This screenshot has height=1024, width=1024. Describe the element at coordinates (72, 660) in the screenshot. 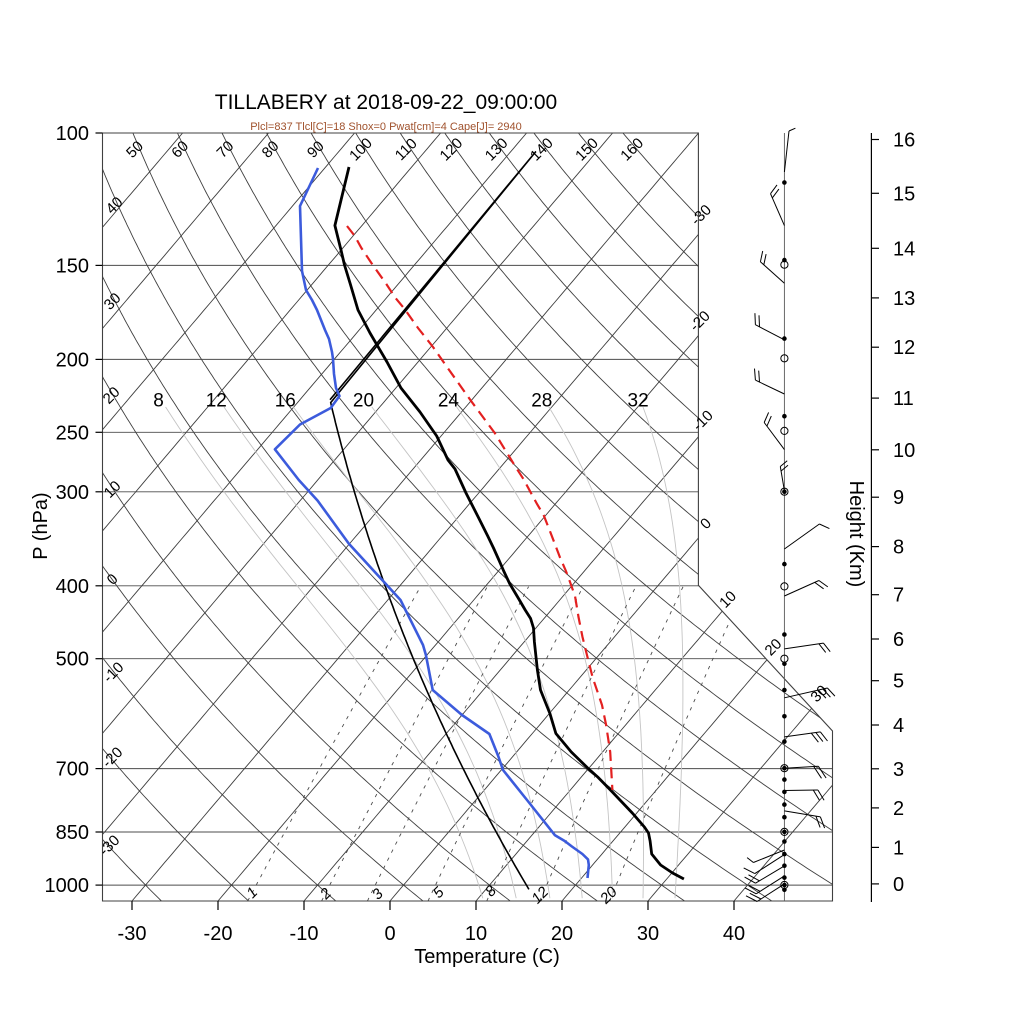

I see `svg-text: 500` at that location.